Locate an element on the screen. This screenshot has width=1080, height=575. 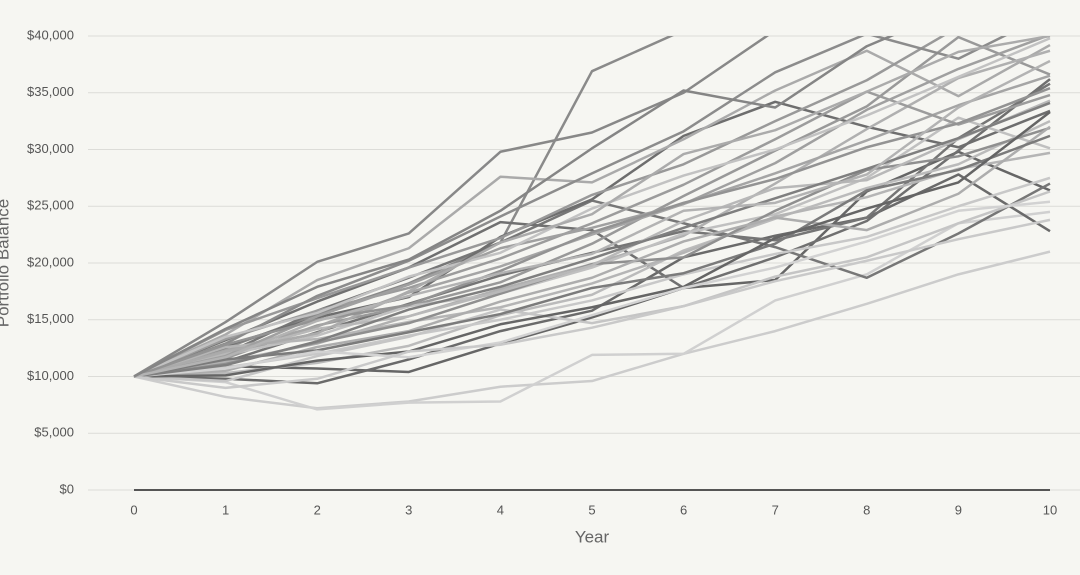
x-tick-label: 6 is located at coordinates (683, 509).